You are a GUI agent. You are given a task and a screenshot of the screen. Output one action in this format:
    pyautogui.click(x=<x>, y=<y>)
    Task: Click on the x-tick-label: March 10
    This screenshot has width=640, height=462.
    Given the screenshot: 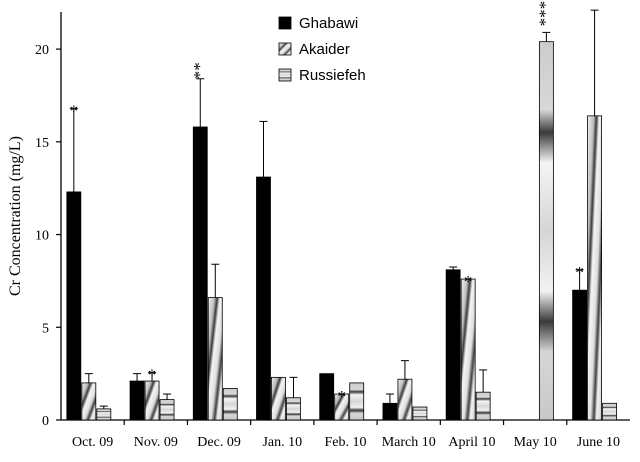 What is the action you would take?
    pyautogui.click(x=409, y=442)
    